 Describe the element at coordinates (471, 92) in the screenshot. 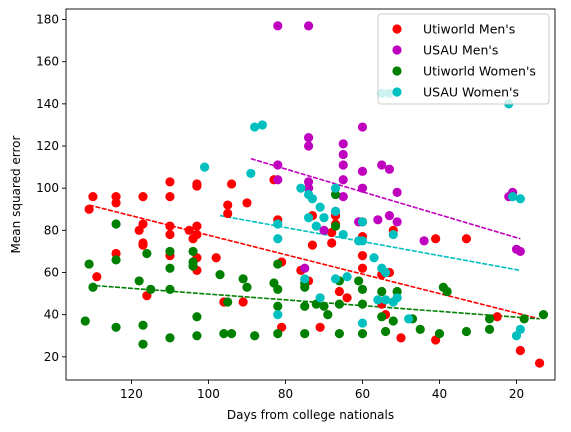

I see `legend-label: USAU Women's` at that location.